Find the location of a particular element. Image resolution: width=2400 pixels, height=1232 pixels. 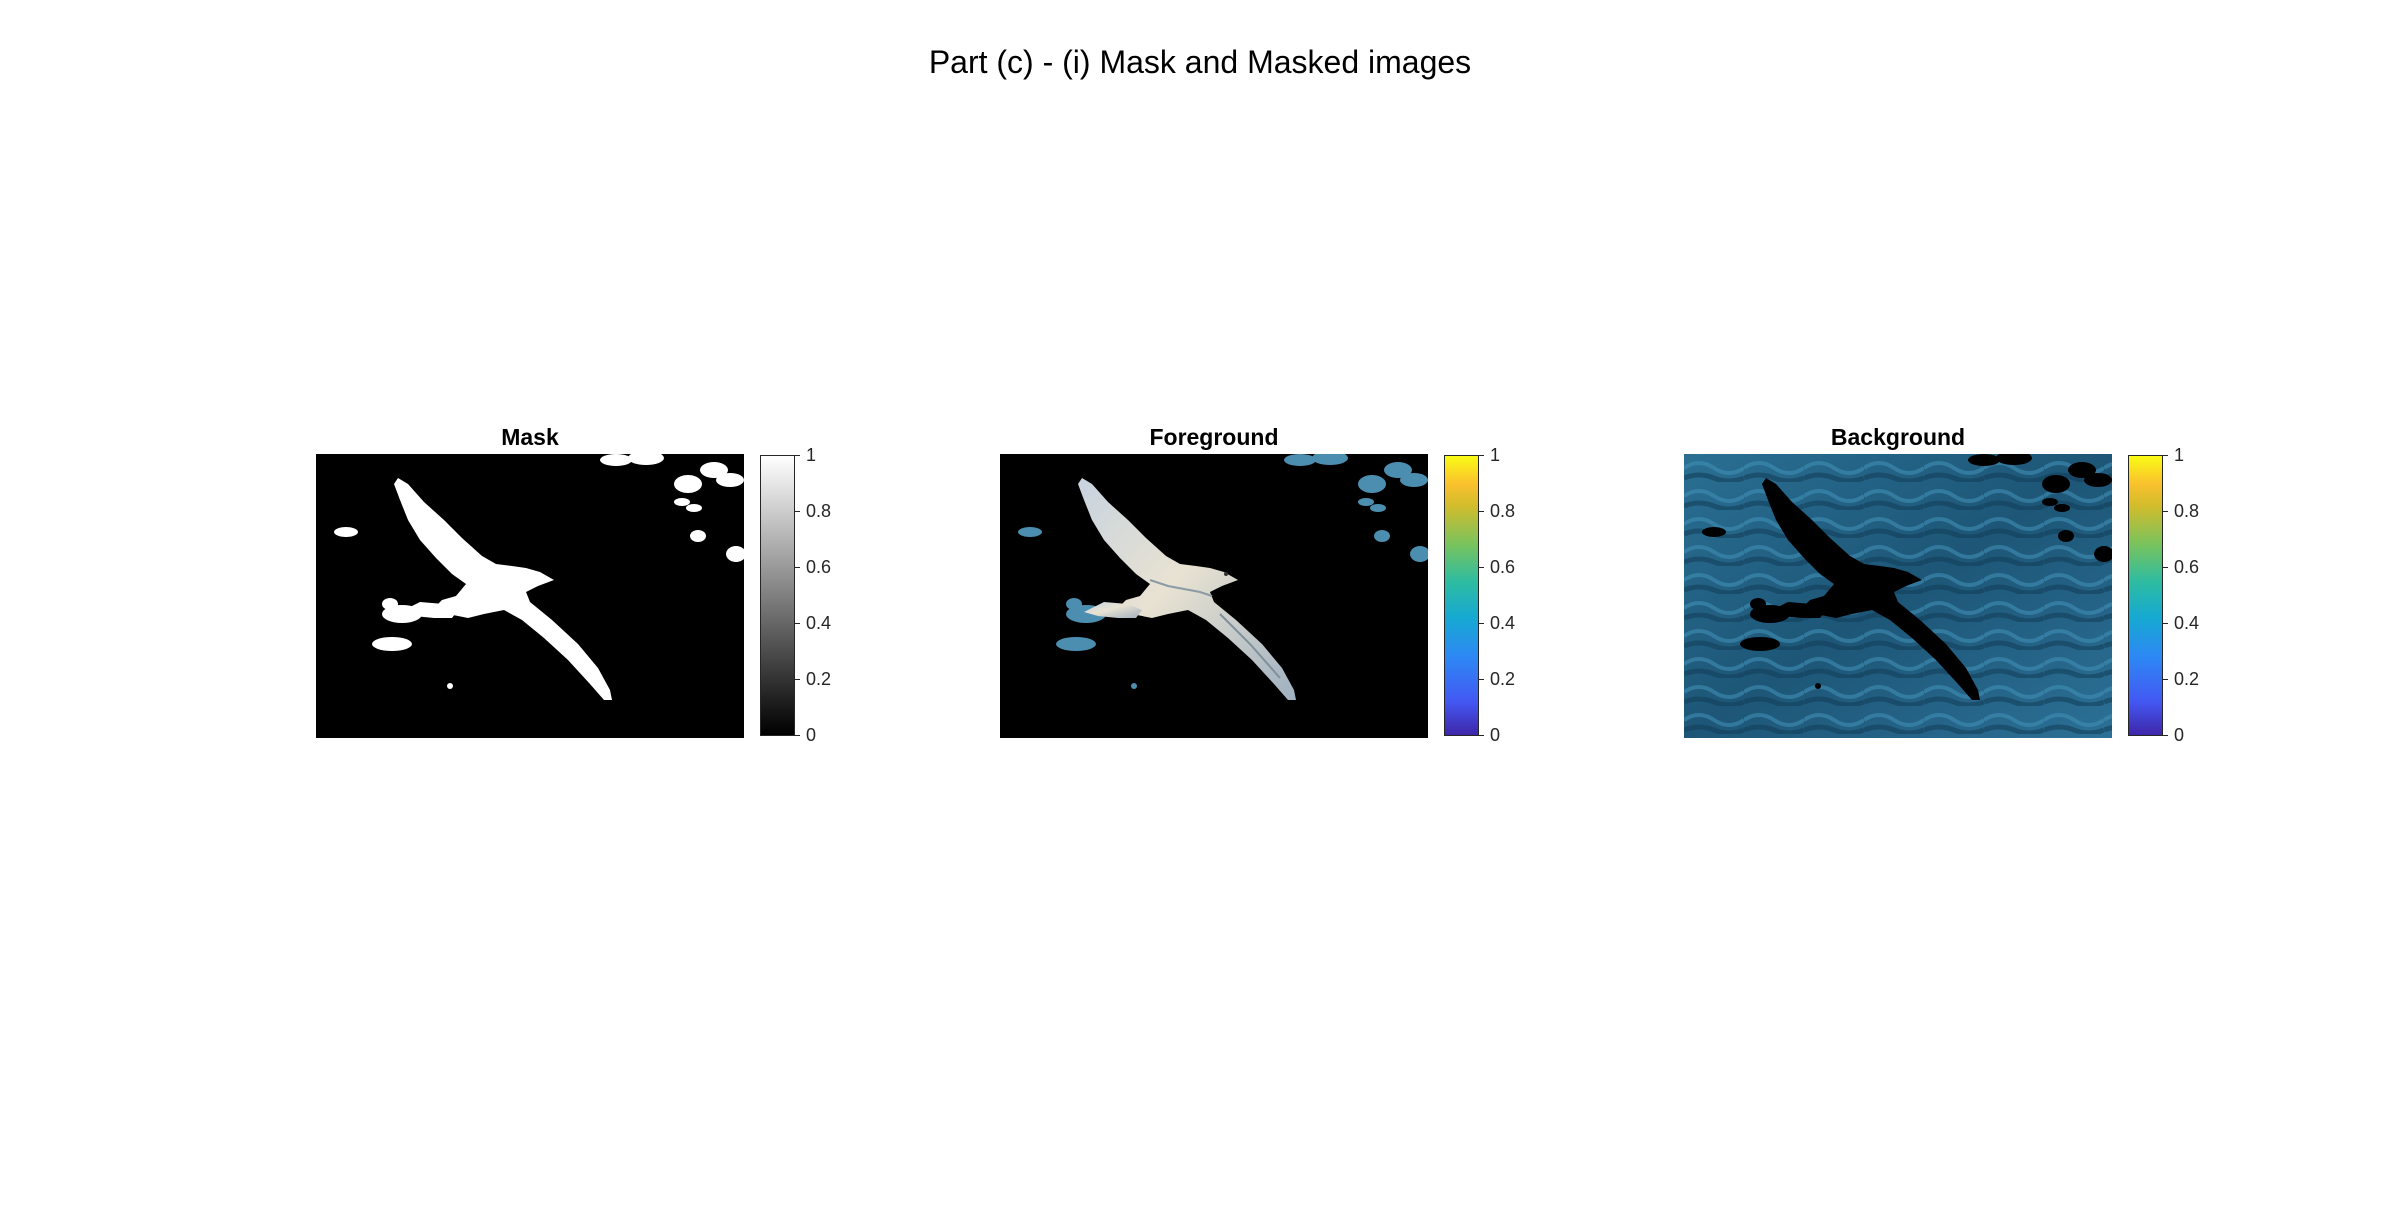

mask-tick-0.6: 0.6 is located at coordinates (819, 567).